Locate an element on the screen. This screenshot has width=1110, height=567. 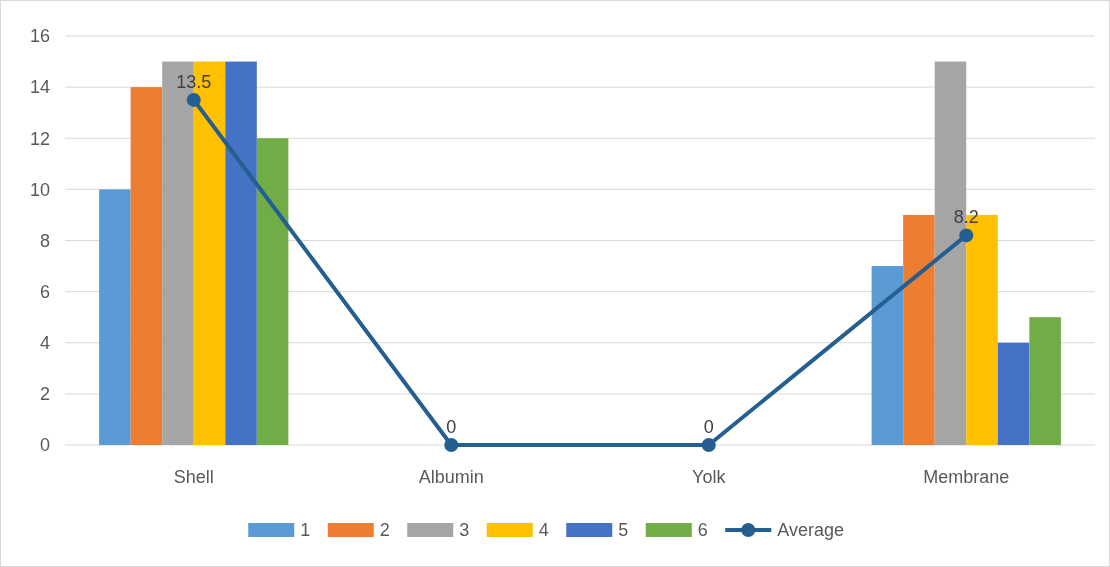
legend-label: 1 is located at coordinates (305, 530).